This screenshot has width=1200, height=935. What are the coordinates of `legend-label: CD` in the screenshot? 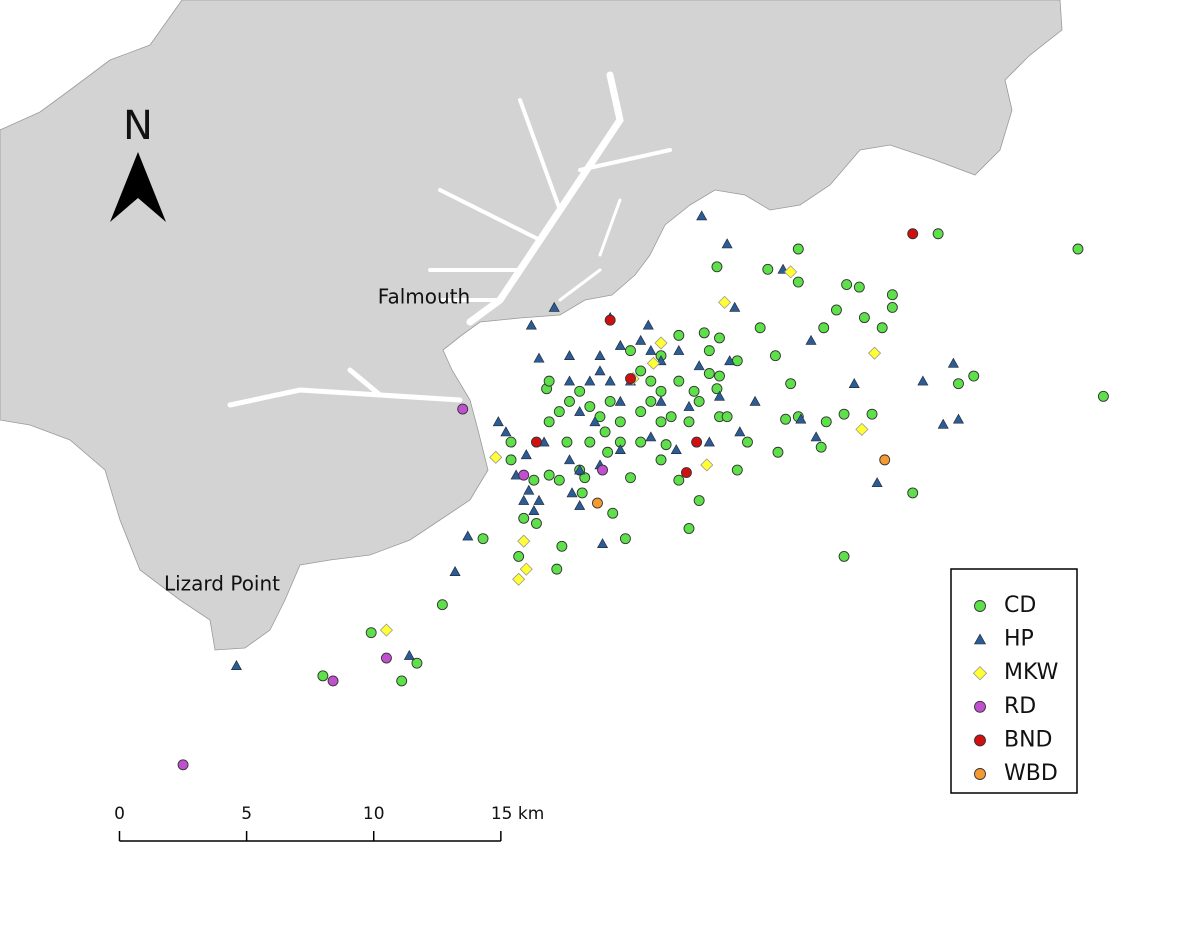 It's located at (1020, 605).